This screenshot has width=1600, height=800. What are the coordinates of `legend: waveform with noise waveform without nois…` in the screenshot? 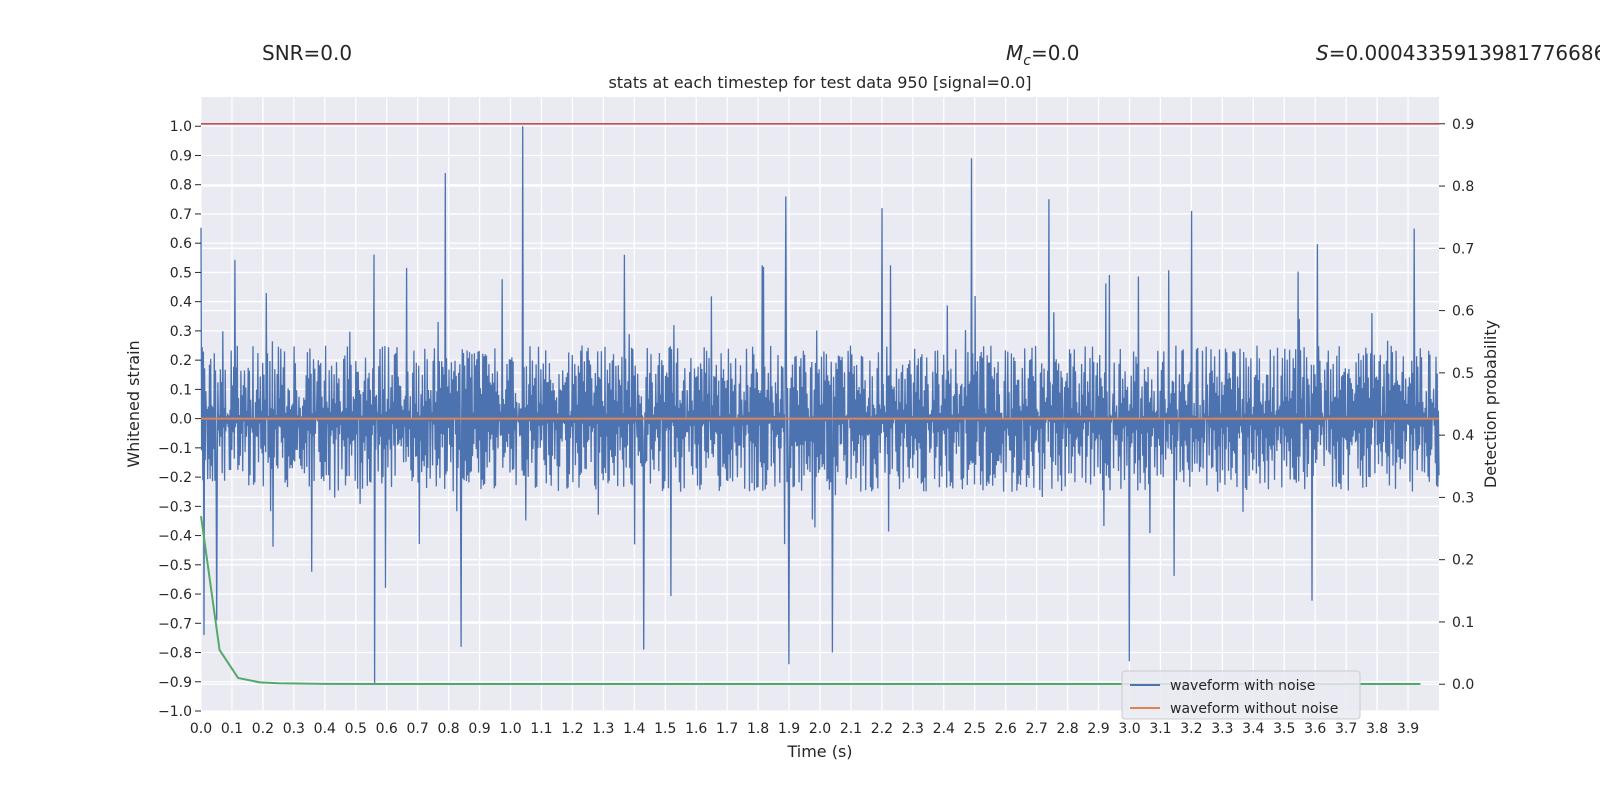 It's located at (1241, 695).